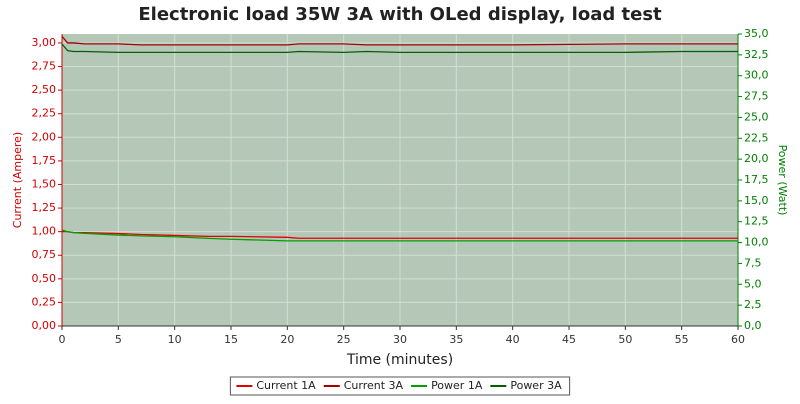 Image resolution: width=800 pixels, height=404 pixels. I want to click on legend-label: Current 3A, so click(374, 385).